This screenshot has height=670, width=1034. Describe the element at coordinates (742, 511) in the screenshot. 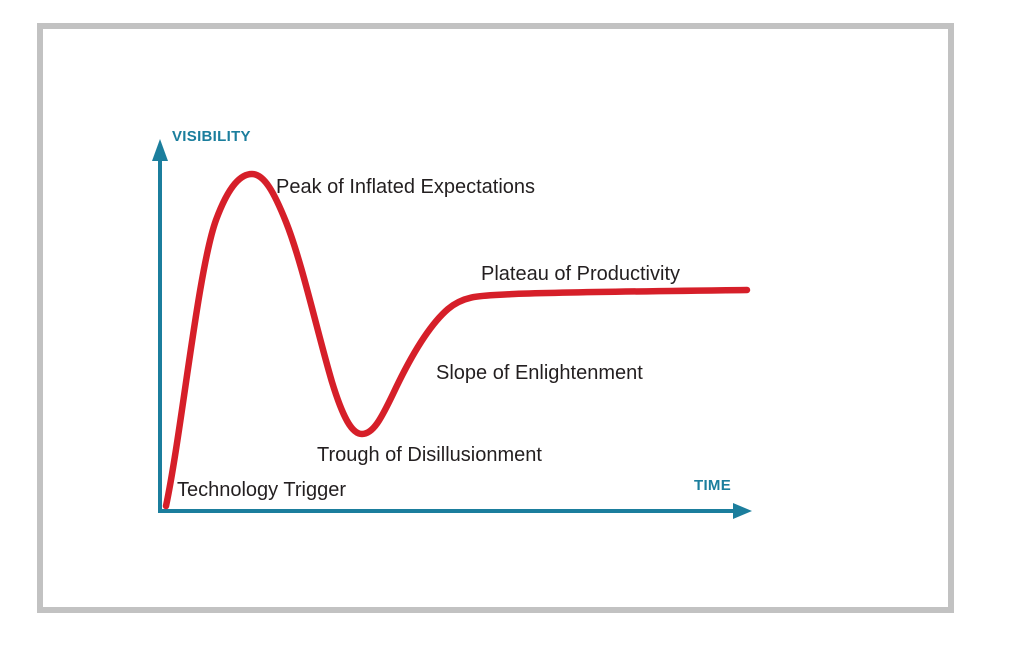

I see `x-axis-arrow-icon` at that location.